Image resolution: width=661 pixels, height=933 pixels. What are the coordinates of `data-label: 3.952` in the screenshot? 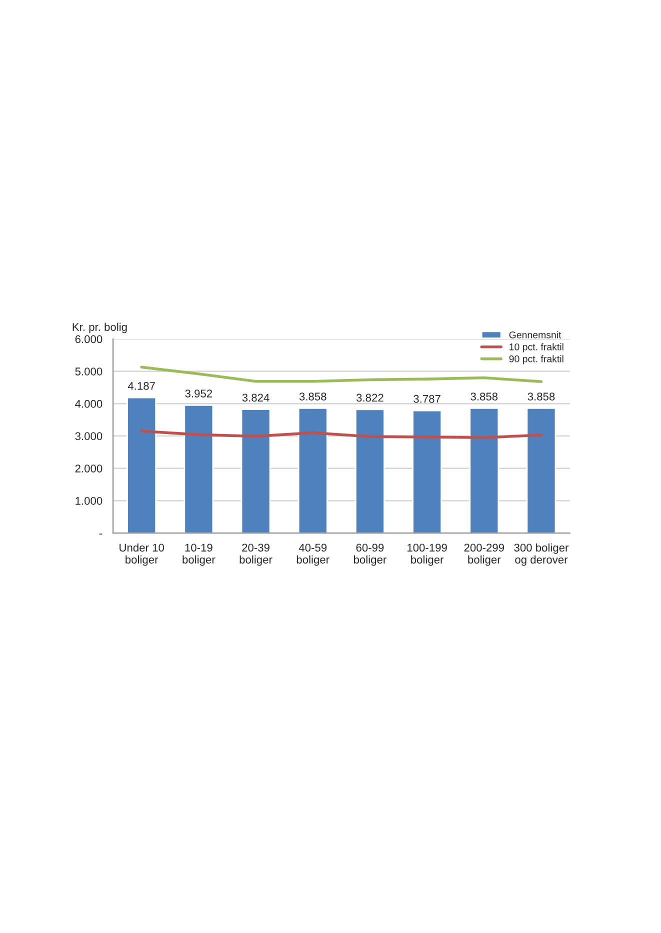 It's located at (198, 394).